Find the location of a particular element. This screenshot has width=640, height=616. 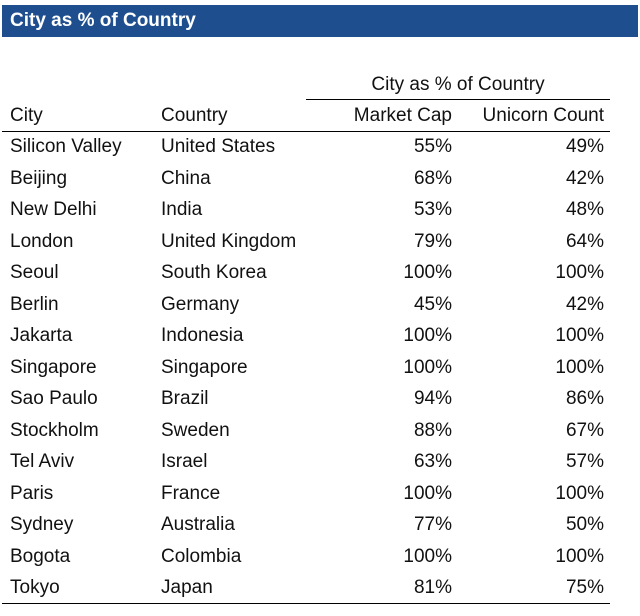

cell-city: Singapore is located at coordinates (53, 367).